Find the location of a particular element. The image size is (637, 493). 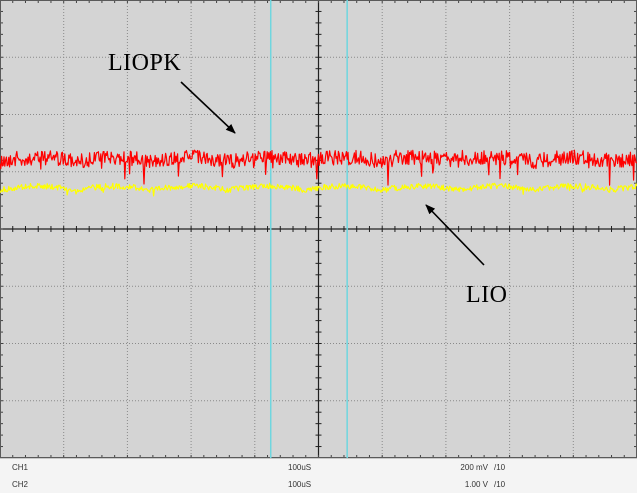

lio-arrow is located at coordinates (455, 235).